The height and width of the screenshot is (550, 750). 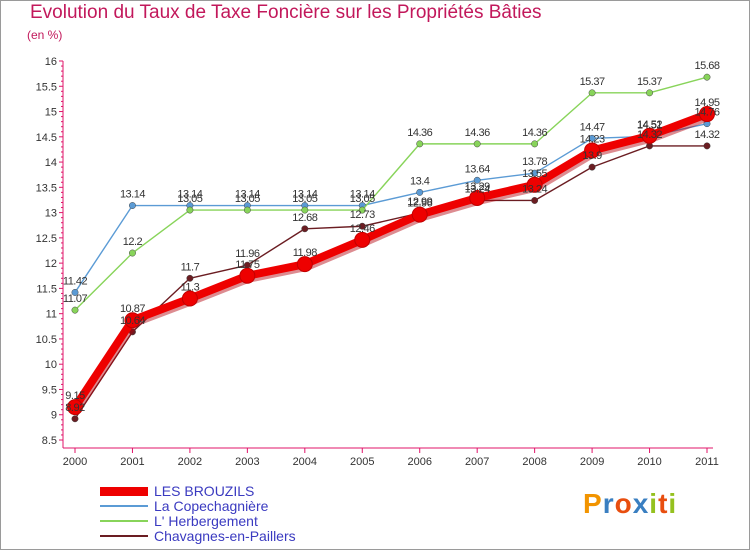 I want to click on data-label: 14.32, so click(x=649, y=135).